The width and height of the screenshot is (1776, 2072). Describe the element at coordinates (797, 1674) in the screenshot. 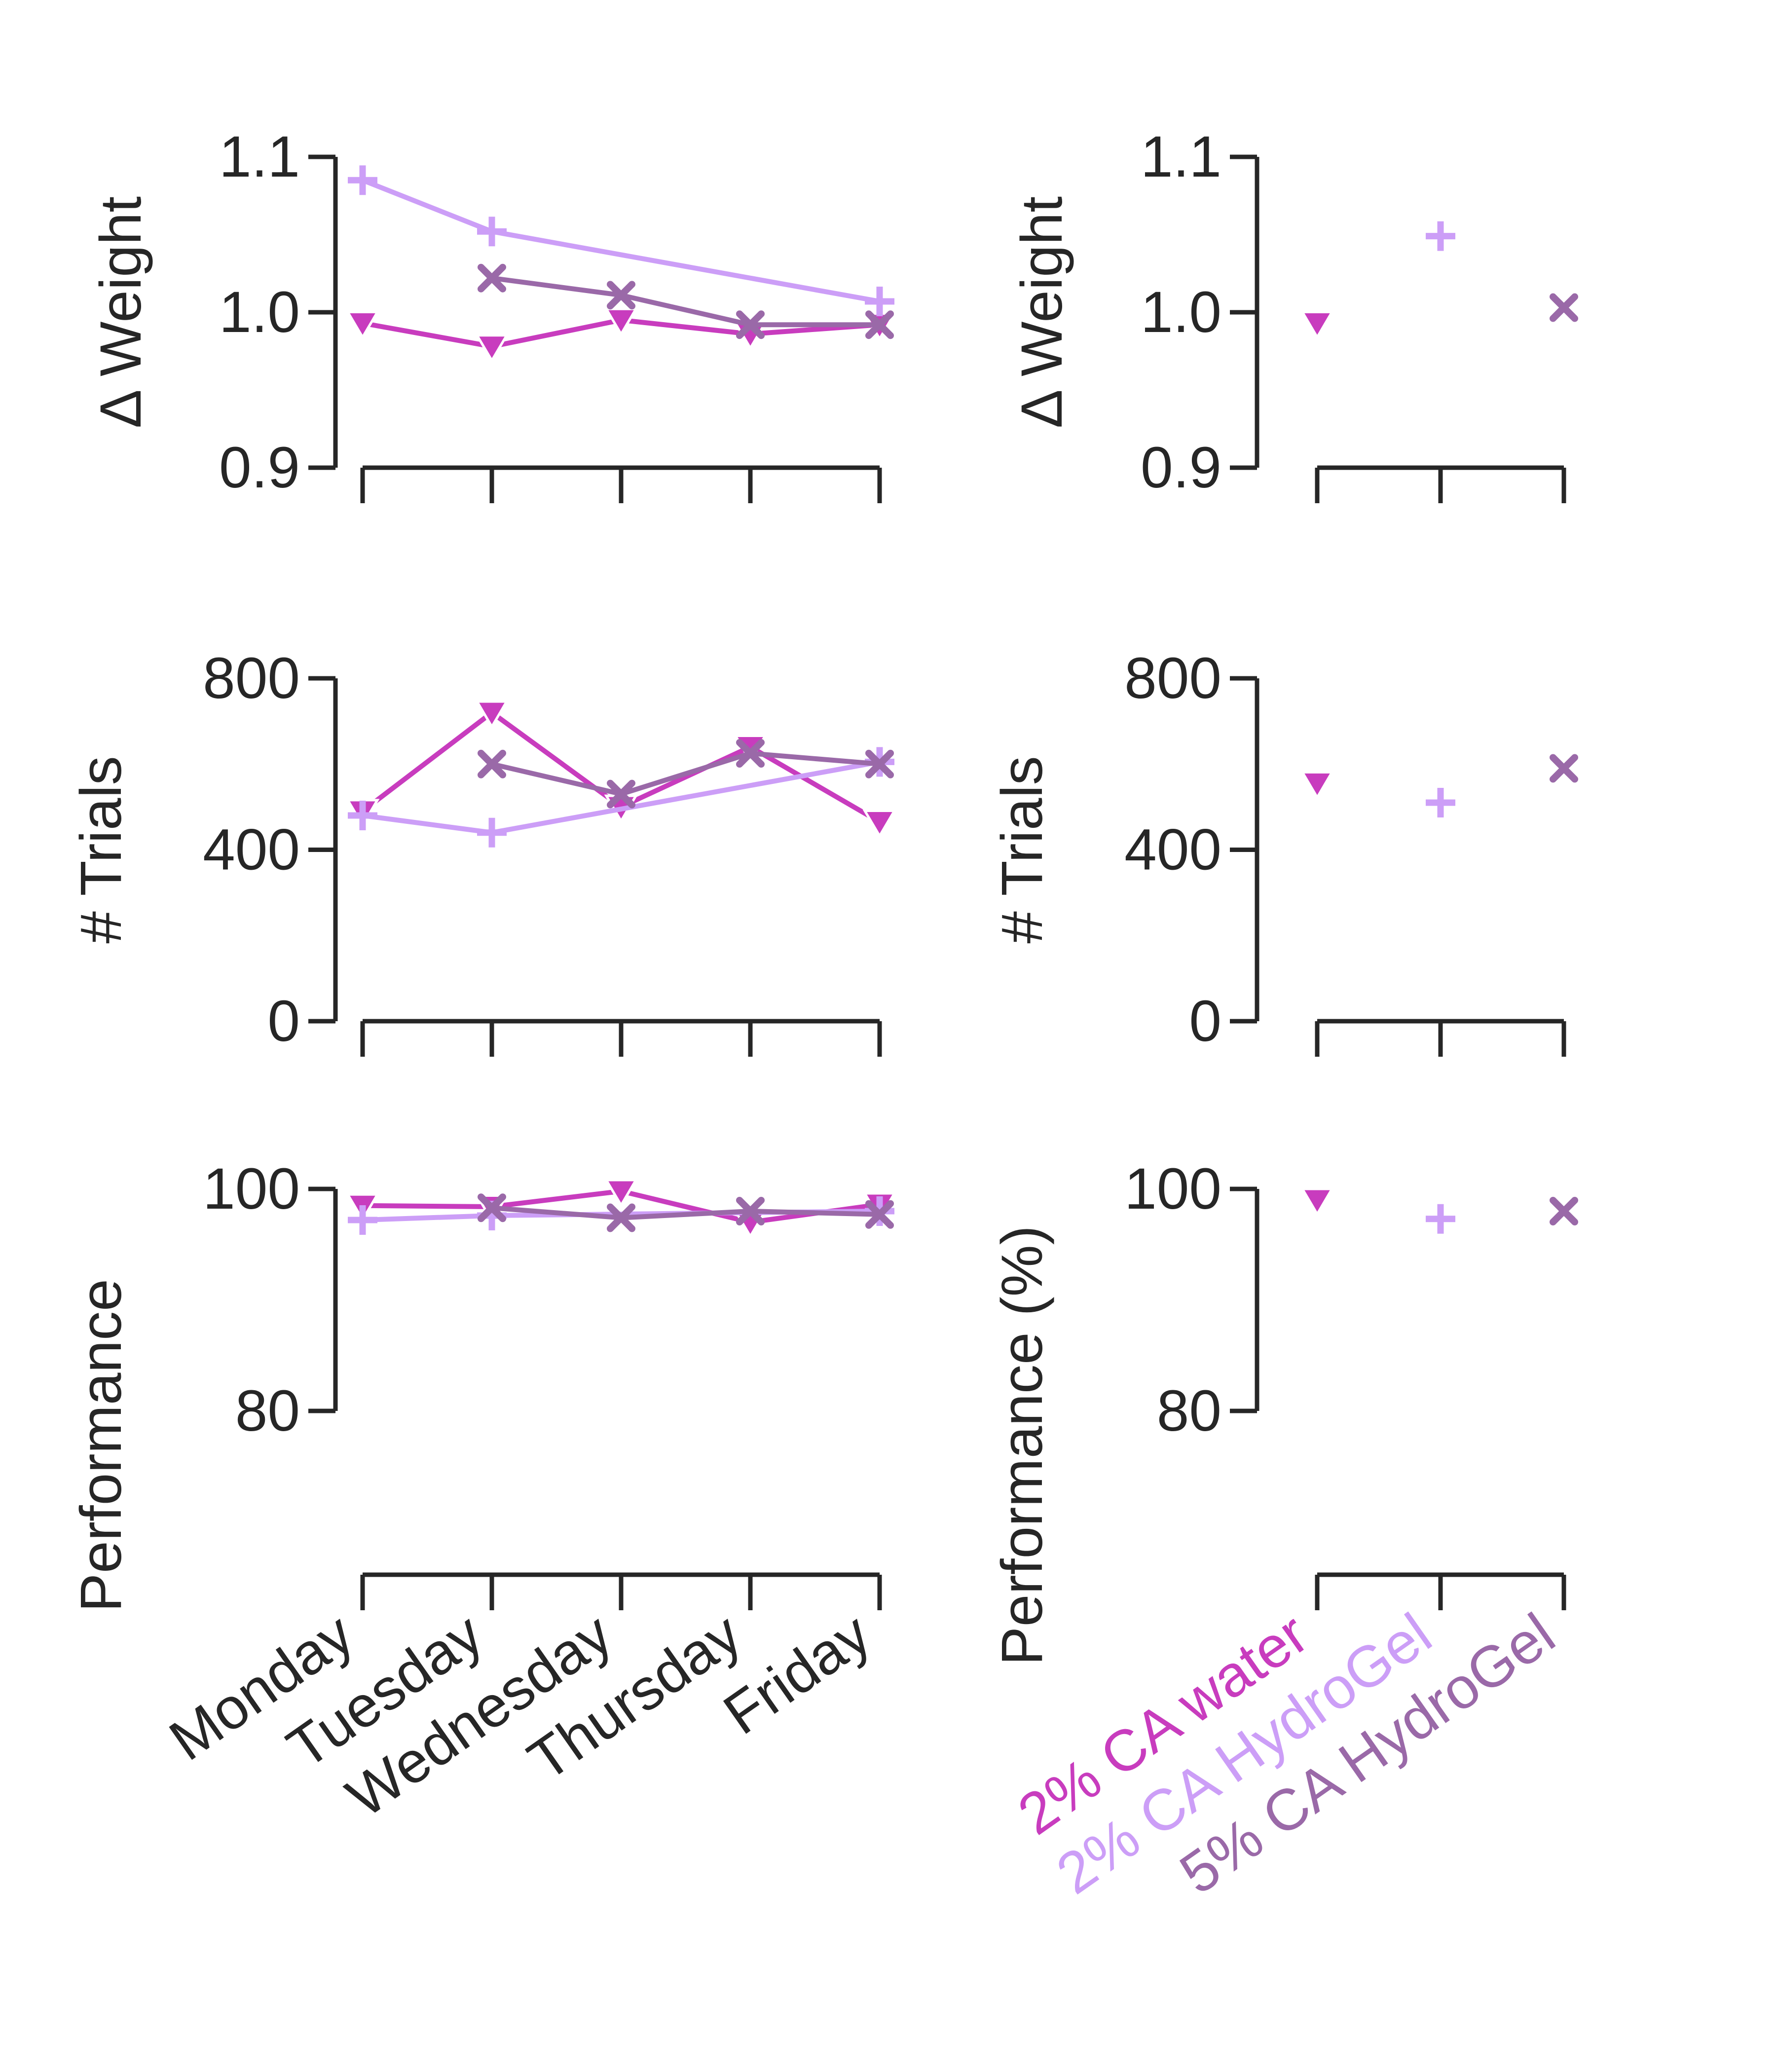

I see `x-tick-label: Friday` at that location.